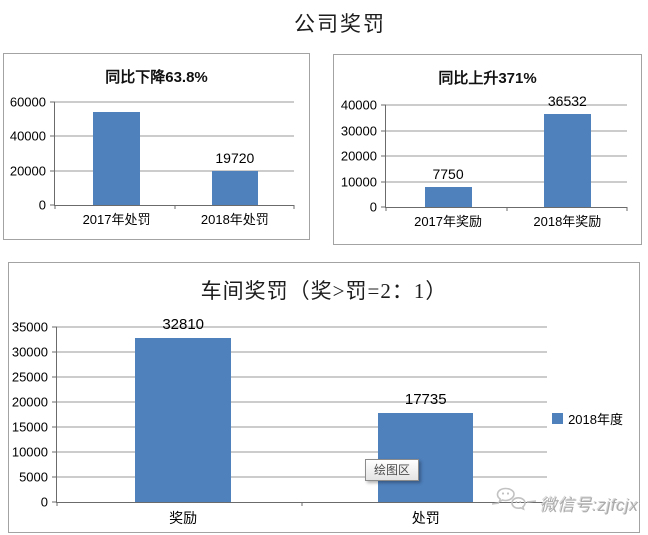  What do you see at coordinates (340, 24) in the screenshot?
I see `page-title: 公司奖罚` at bounding box center [340, 24].